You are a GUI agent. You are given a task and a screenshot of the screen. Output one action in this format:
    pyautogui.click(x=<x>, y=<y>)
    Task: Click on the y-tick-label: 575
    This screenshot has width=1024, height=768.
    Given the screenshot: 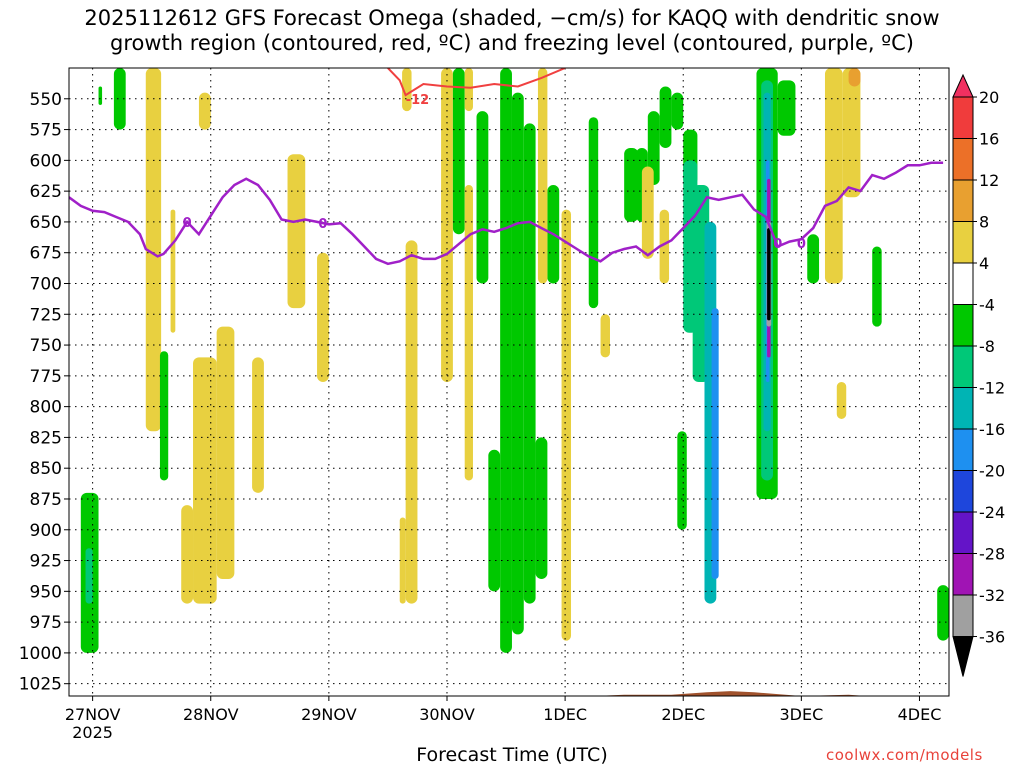 What is the action you would take?
    pyautogui.click(x=46, y=131)
    